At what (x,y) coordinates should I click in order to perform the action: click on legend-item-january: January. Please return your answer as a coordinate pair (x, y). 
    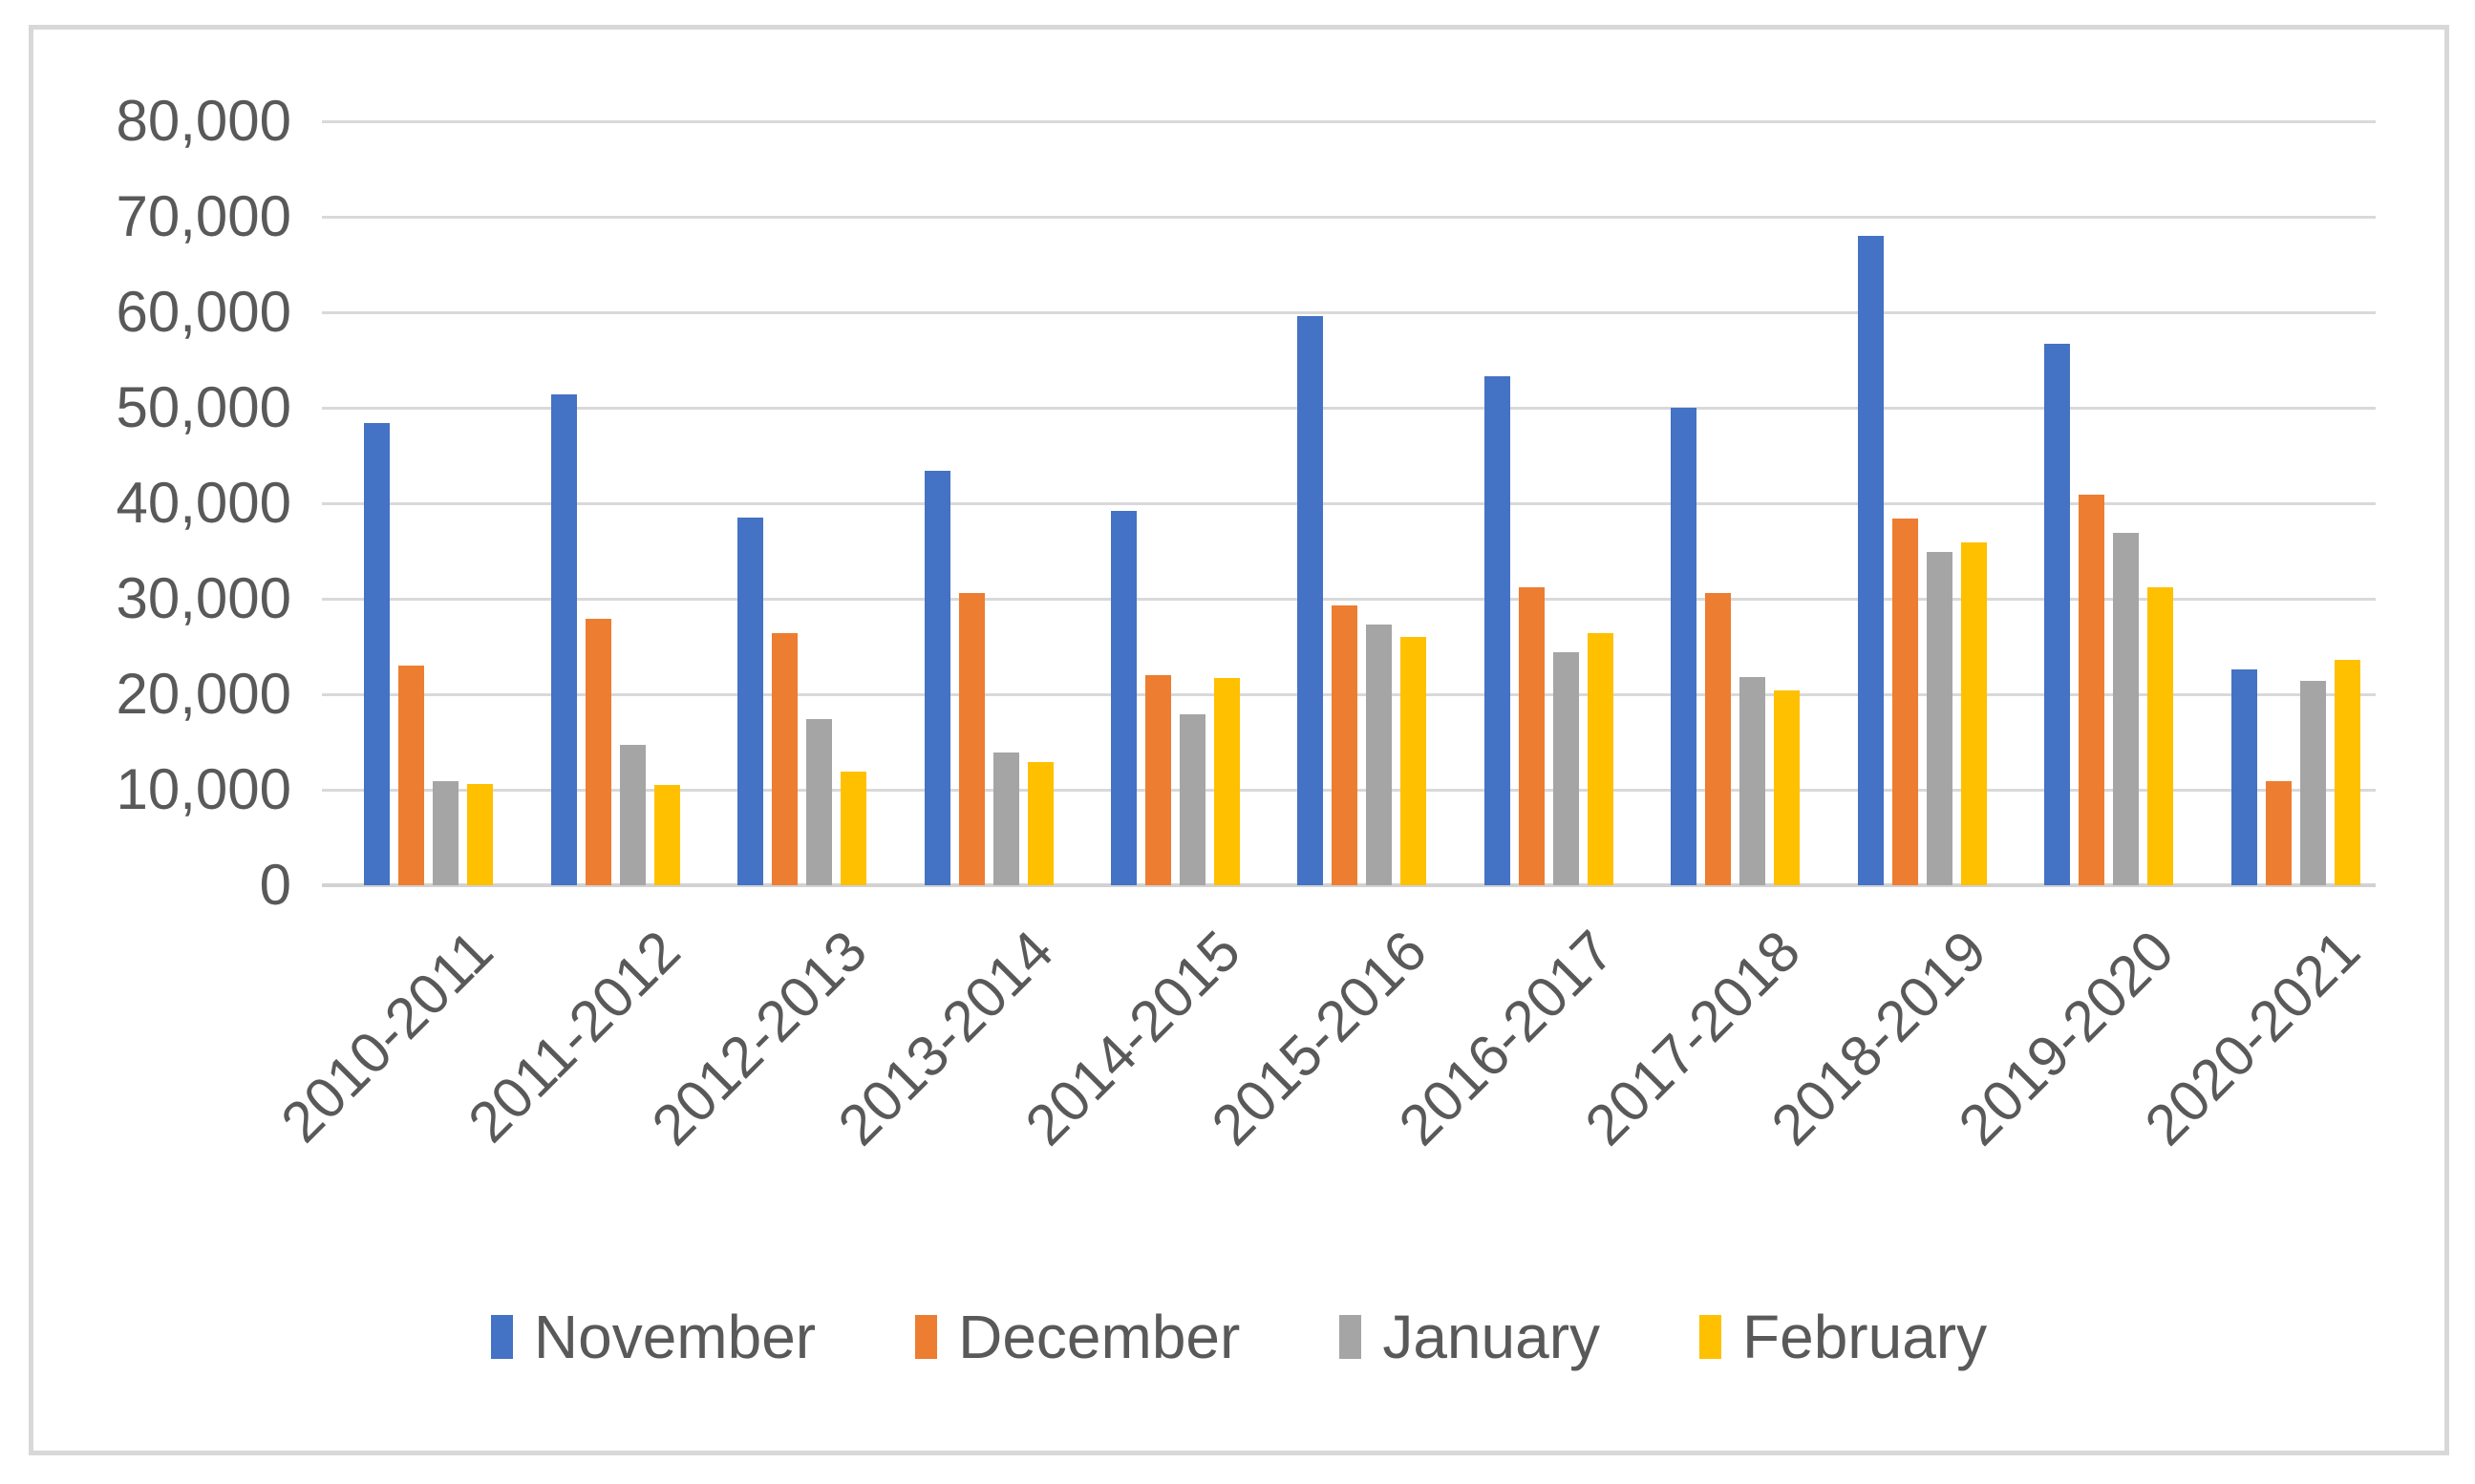
    Looking at the image, I should click on (1470, 1337).